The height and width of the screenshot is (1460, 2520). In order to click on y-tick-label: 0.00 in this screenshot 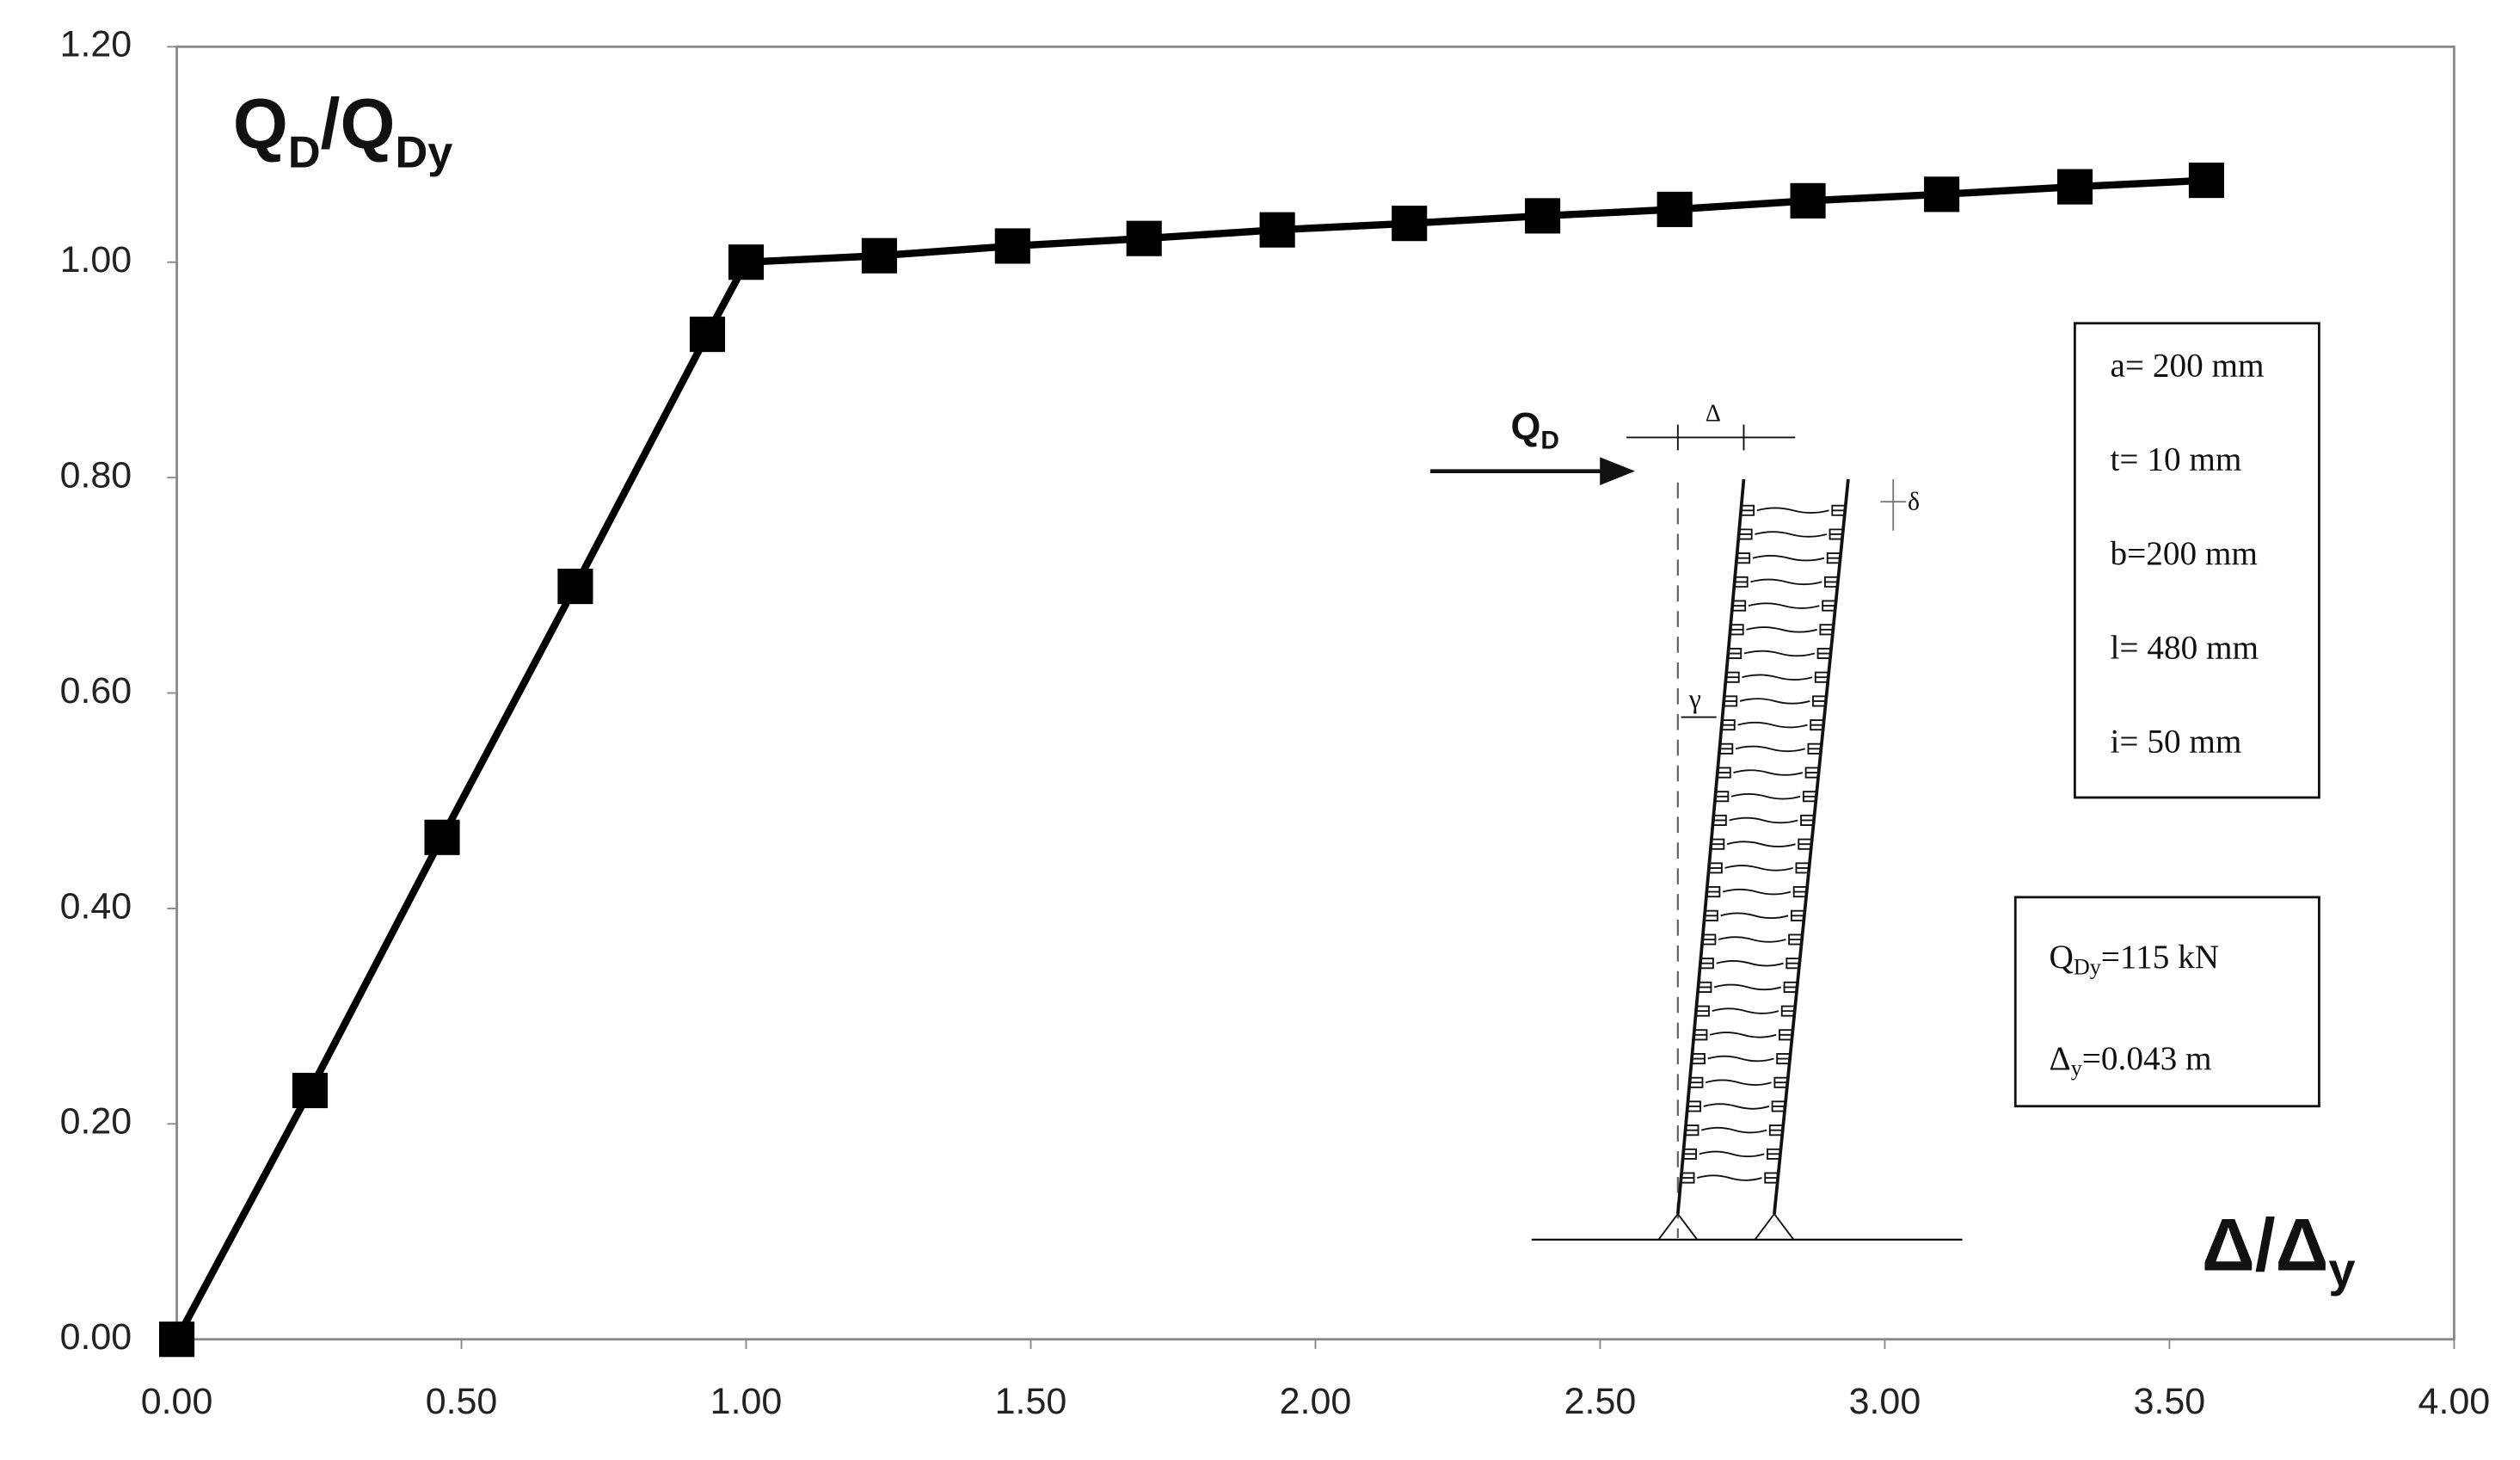, I will do `click(96, 1337)`.